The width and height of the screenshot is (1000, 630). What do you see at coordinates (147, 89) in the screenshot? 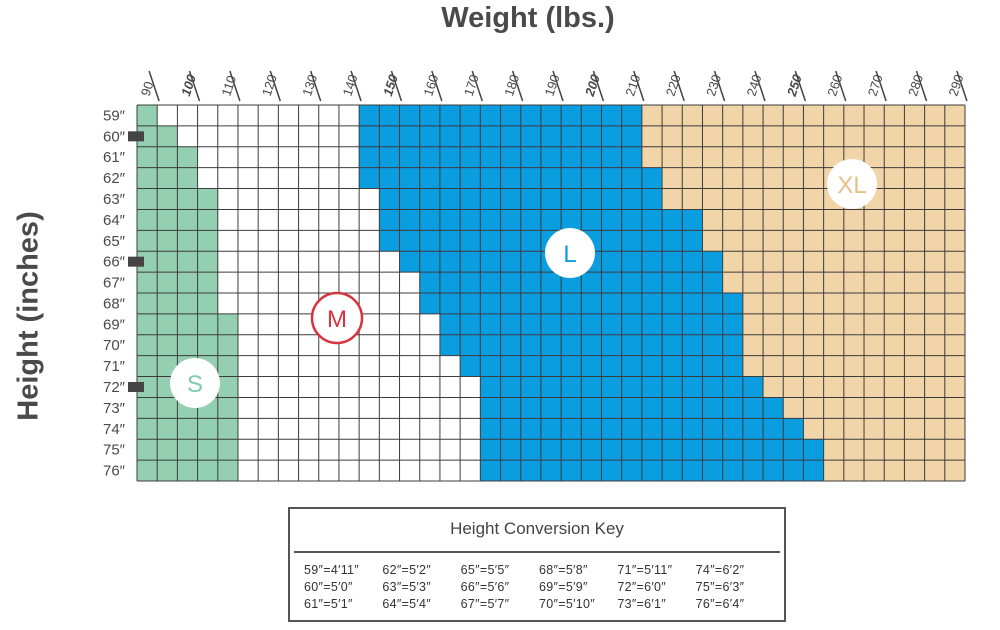
I see `x-tick-label: 90` at bounding box center [147, 89].